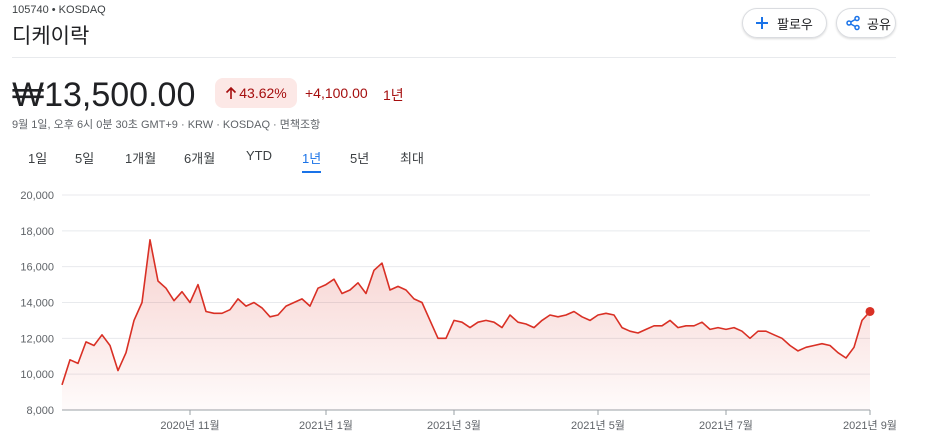 The image size is (929, 443). Describe the element at coordinates (189, 425) in the screenshot. I see `x-tick-label: 2020년 11월` at that location.